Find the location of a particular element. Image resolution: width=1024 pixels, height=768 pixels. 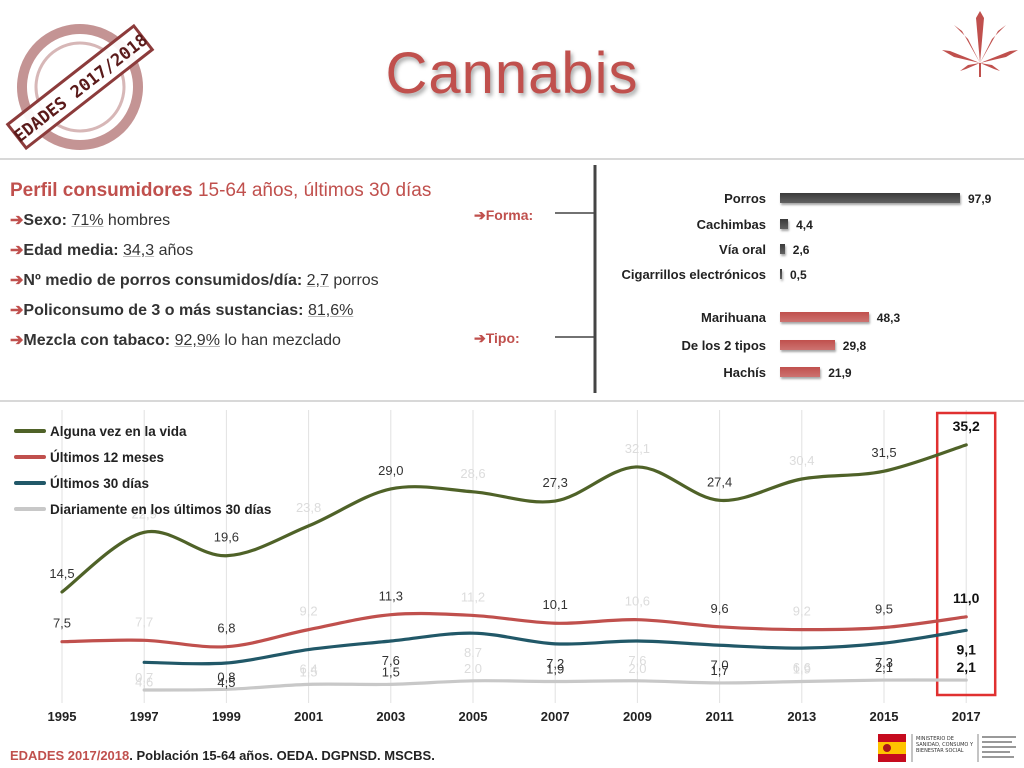

data-label-s3-2009: 7,6 is located at coordinates (637, 660).